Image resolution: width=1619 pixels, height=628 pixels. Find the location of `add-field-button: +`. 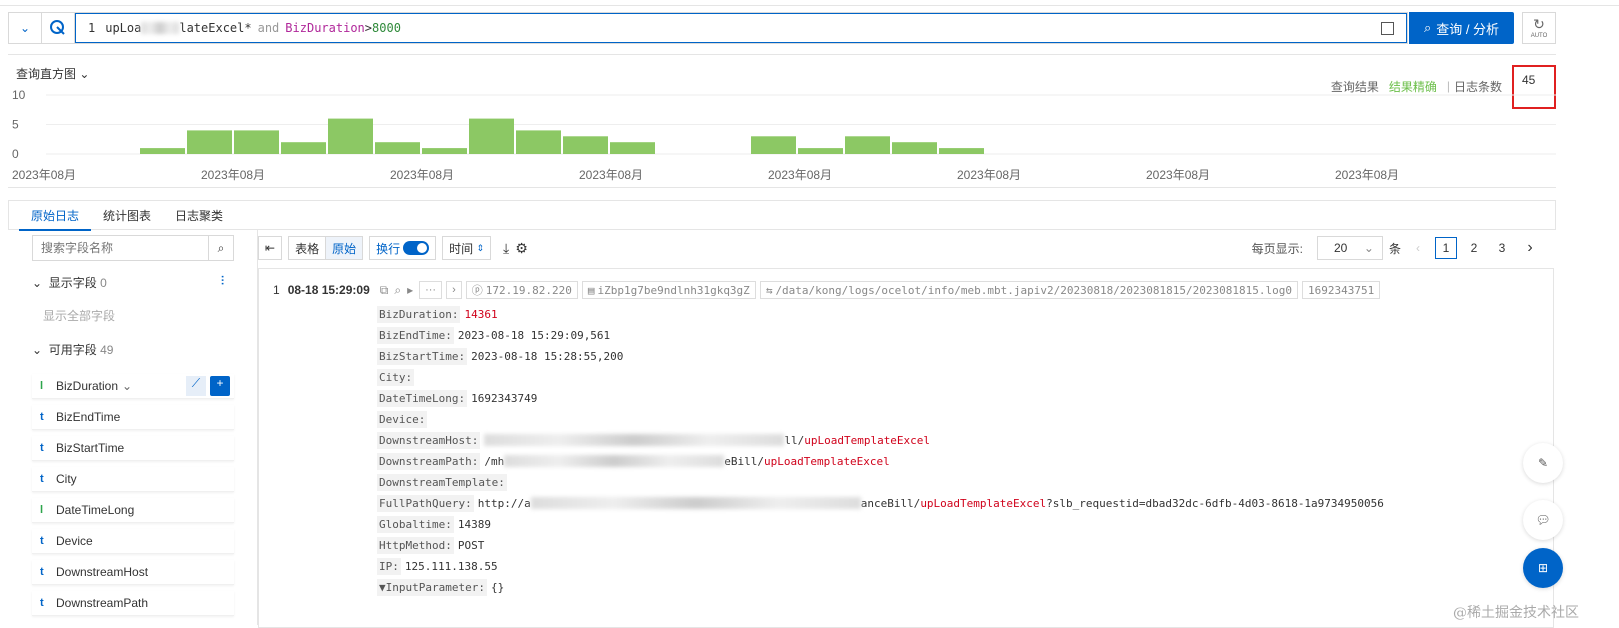

add-field-button: + is located at coordinates (220, 386).